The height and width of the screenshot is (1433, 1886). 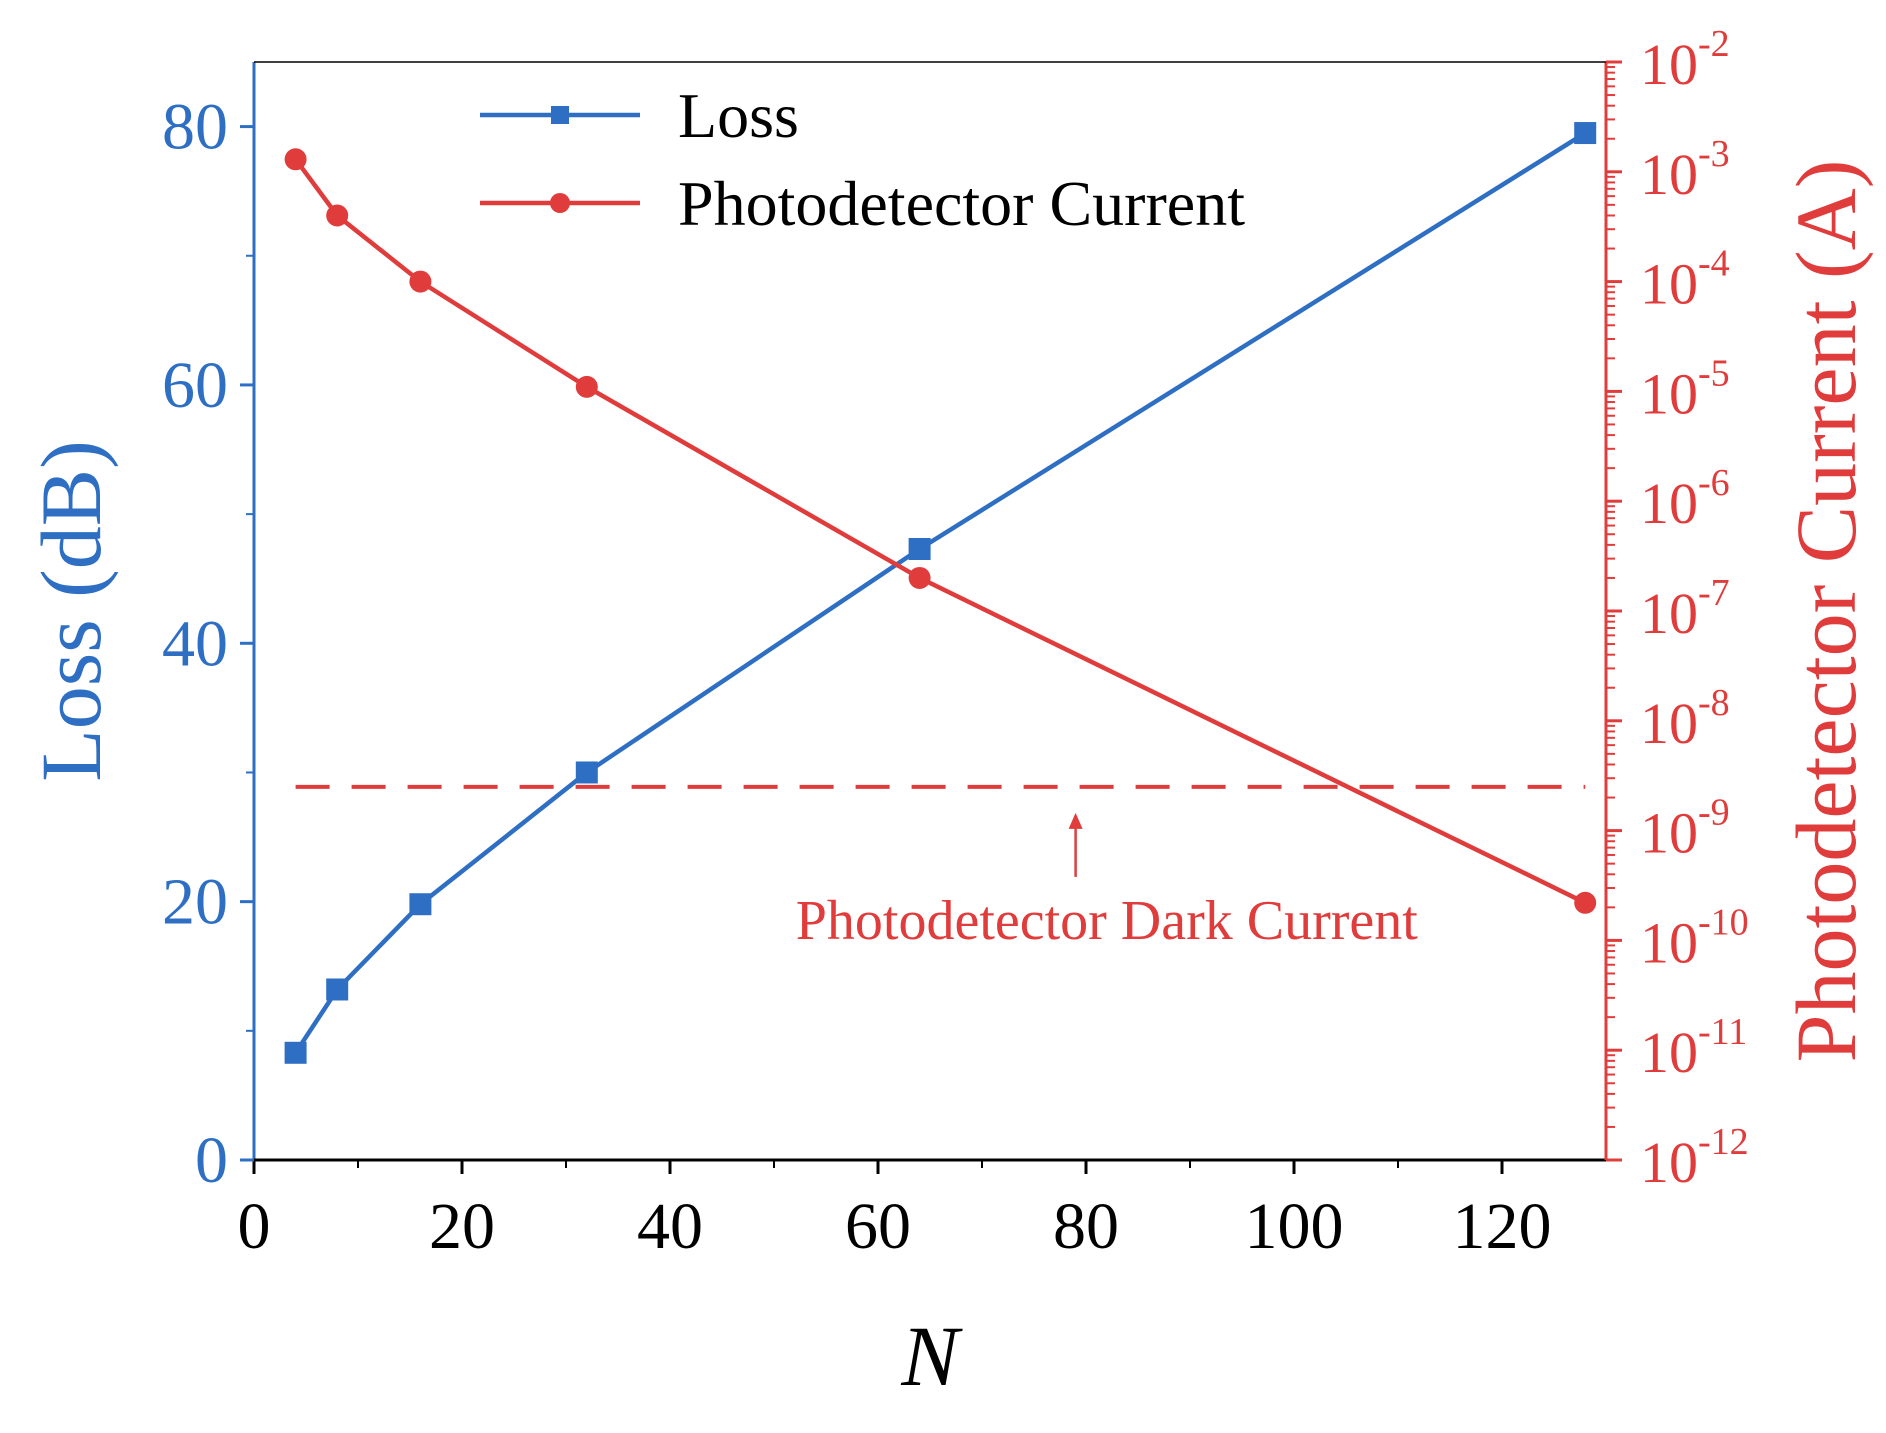 What do you see at coordinates (1685, 389) in the screenshot?
I see `y-right-tick-label: 10⁻⁵` at bounding box center [1685, 389].